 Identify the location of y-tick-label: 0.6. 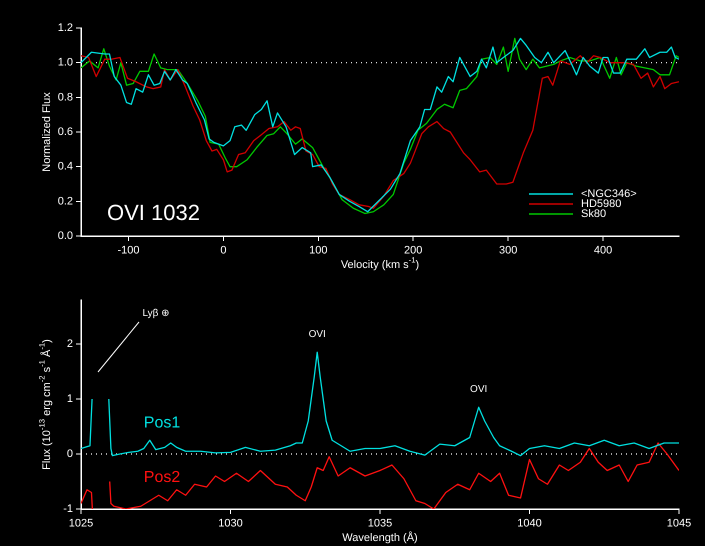
(65, 132).